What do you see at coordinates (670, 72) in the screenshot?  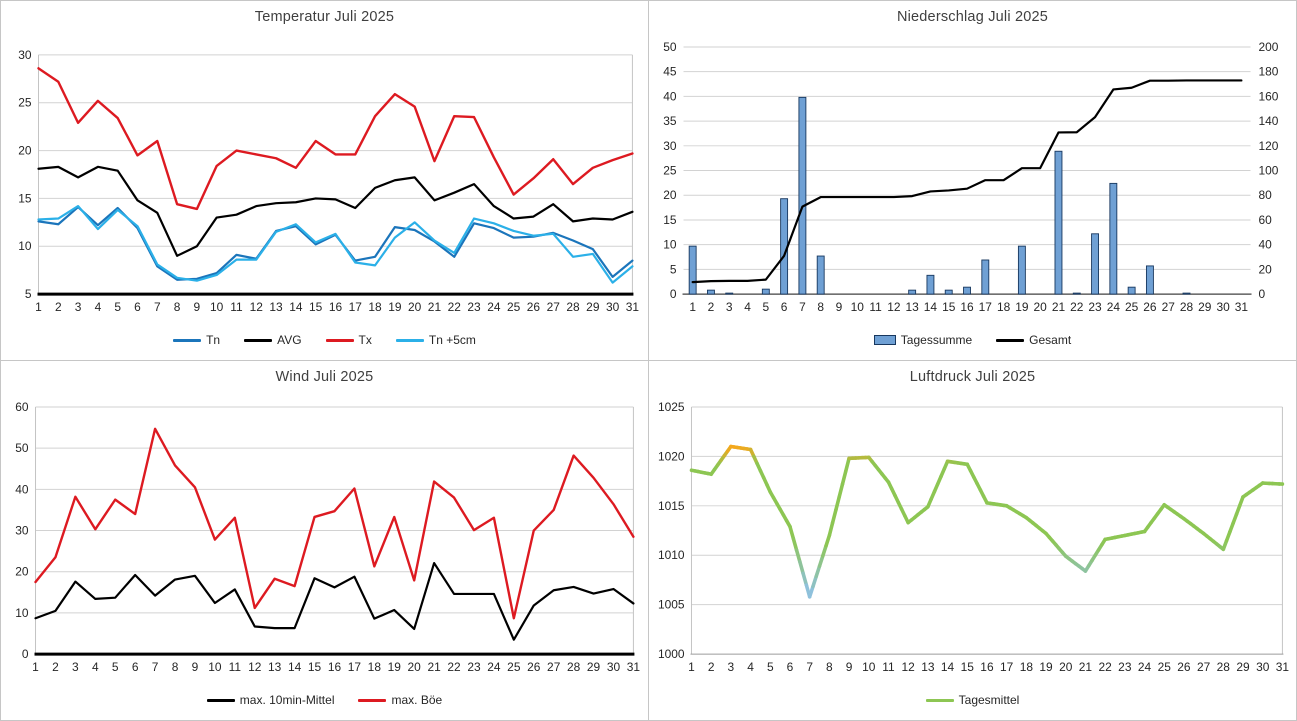 I see `svg-text: 45` at bounding box center [670, 72].